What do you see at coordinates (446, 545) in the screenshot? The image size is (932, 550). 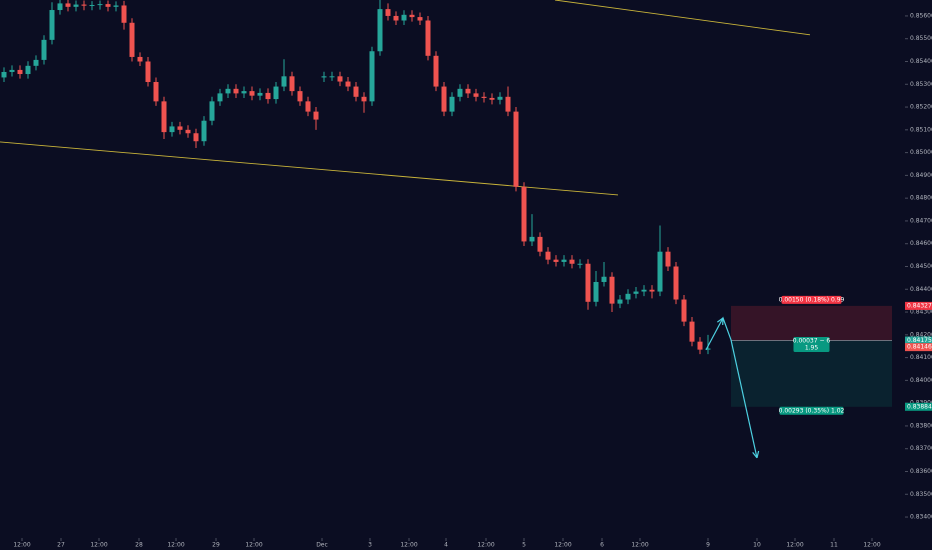 I see `x-tick-label: 4` at bounding box center [446, 545].